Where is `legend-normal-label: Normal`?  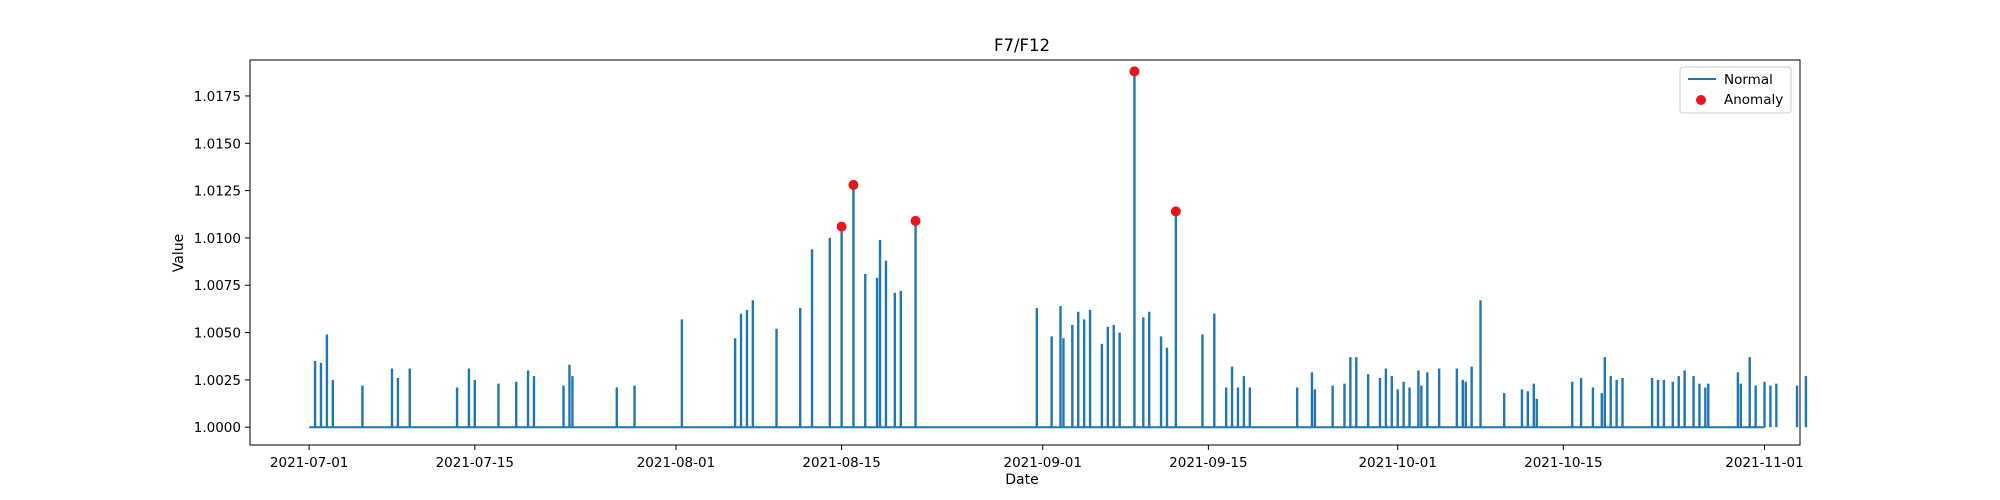
legend-normal-label: Normal is located at coordinates (1748, 80).